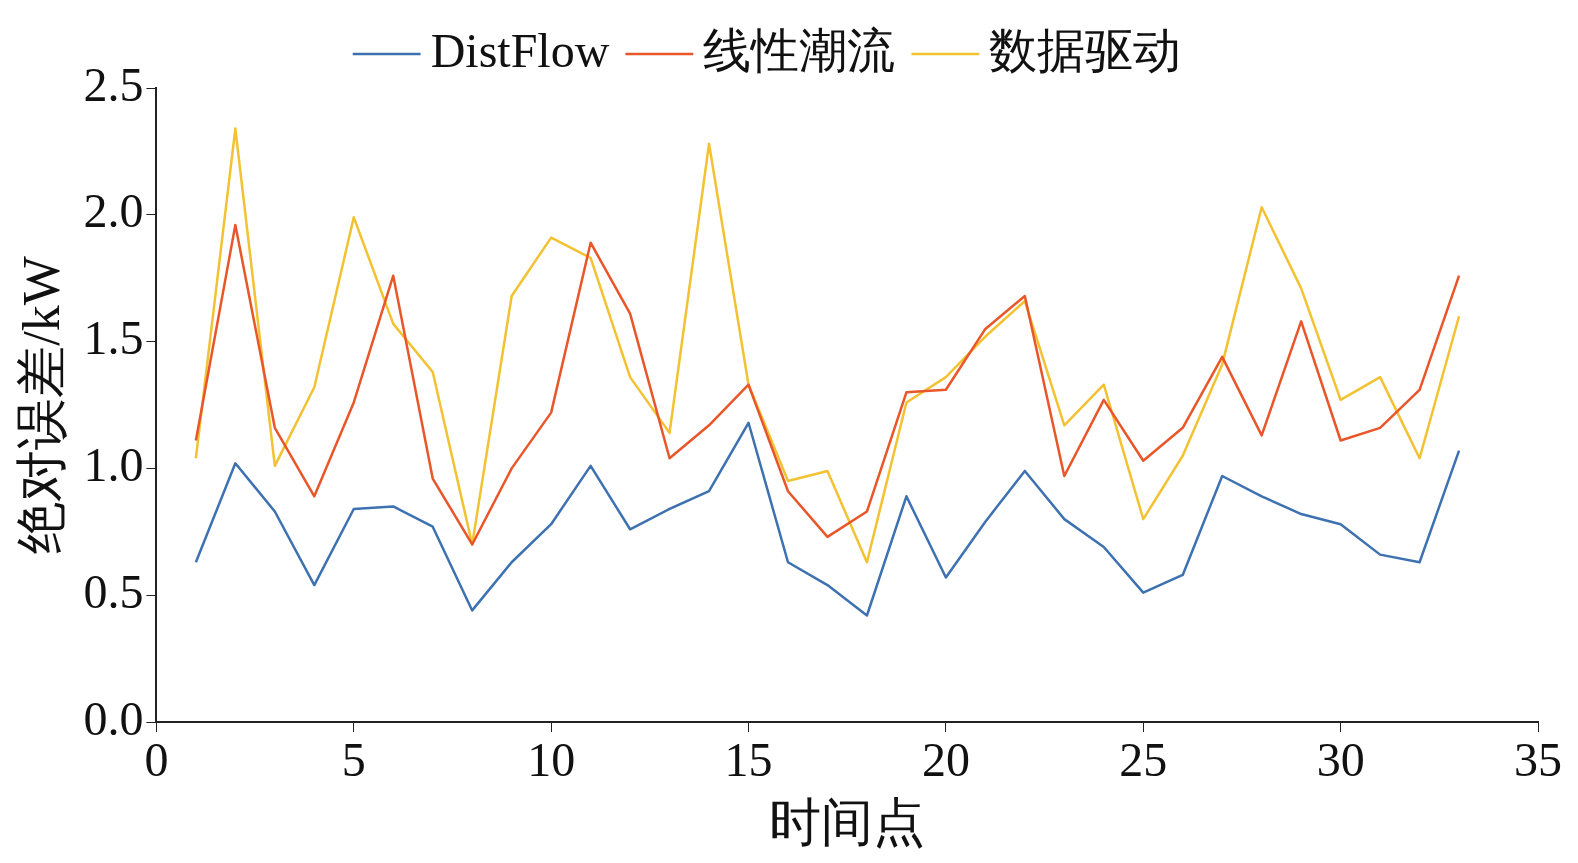 The height and width of the screenshot is (863, 1578). Describe the element at coordinates (353, 760) in the screenshot. I see `x-tick-label: 5` at that location.